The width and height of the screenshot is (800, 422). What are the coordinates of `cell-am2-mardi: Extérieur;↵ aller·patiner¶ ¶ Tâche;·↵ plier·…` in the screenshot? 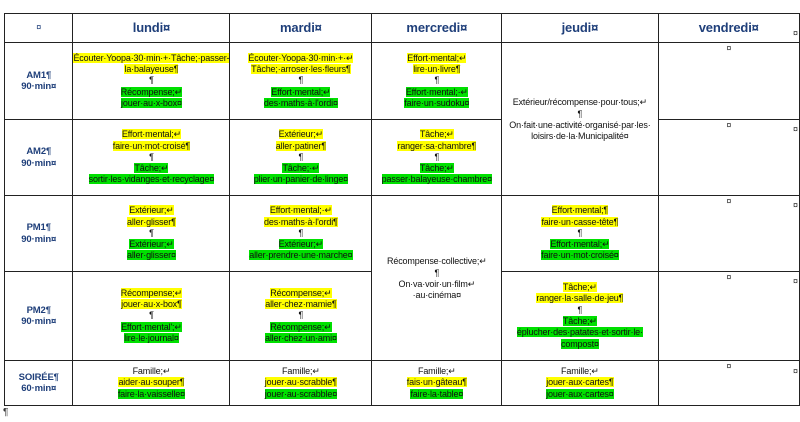 It's located at (301, 157).